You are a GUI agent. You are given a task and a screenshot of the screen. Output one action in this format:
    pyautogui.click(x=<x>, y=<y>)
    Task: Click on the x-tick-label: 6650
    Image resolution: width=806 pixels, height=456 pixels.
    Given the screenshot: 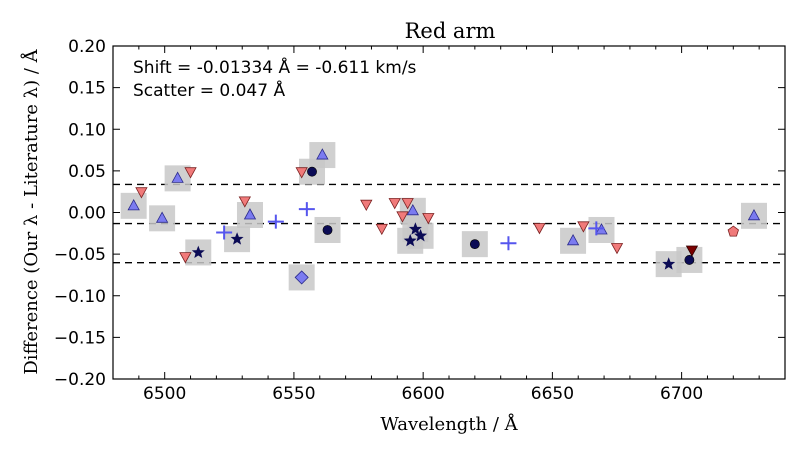 What is the action you would take?
    pyautogui.click(x=552, y=394)
    